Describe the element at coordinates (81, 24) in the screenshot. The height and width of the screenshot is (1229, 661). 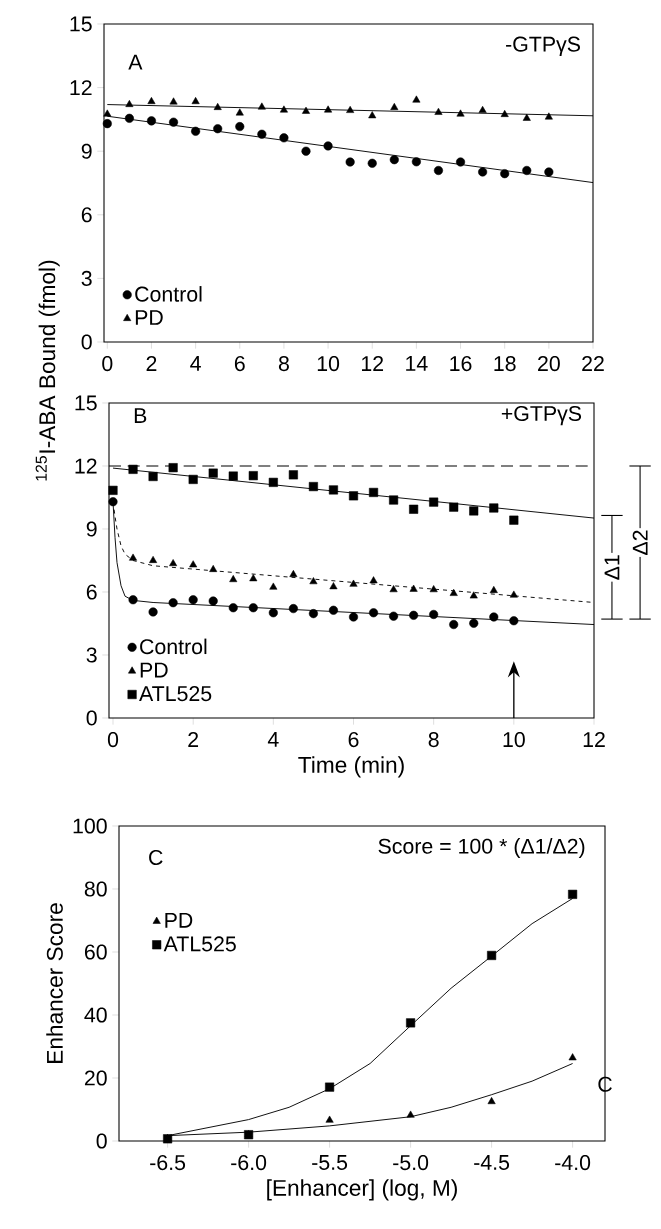
I see `y-tick-label: 15` at that location.